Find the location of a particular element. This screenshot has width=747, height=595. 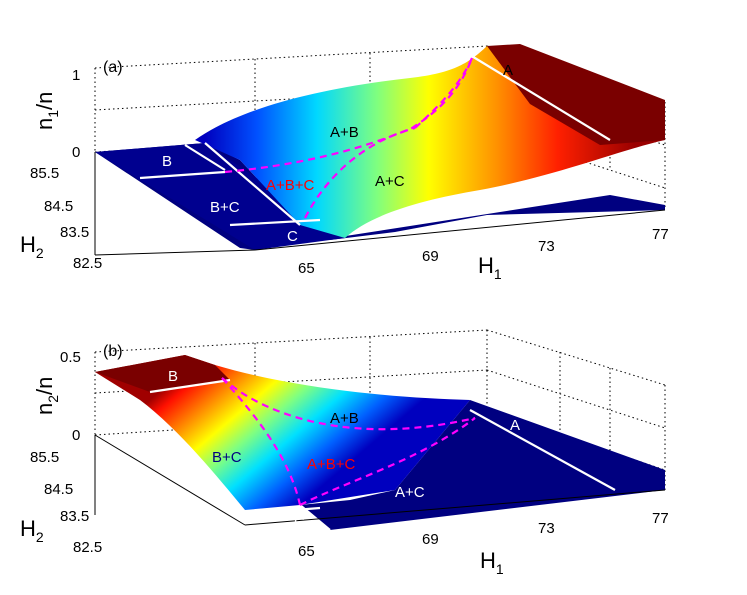

panel-b-zlabel: n2/n is located at coordinates (46, 396).